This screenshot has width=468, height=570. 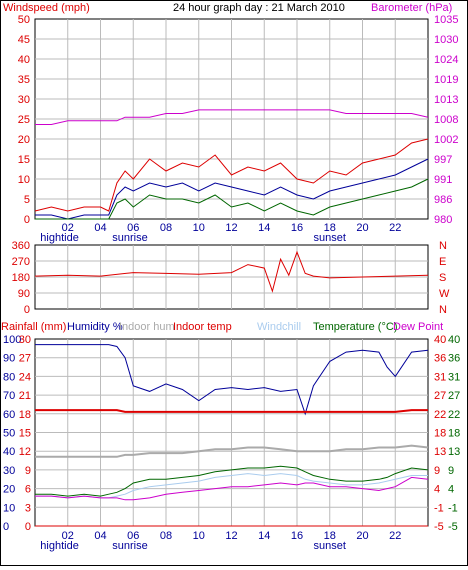 I want to click on rainfall-tick: 0, so click(x=28, y=527).